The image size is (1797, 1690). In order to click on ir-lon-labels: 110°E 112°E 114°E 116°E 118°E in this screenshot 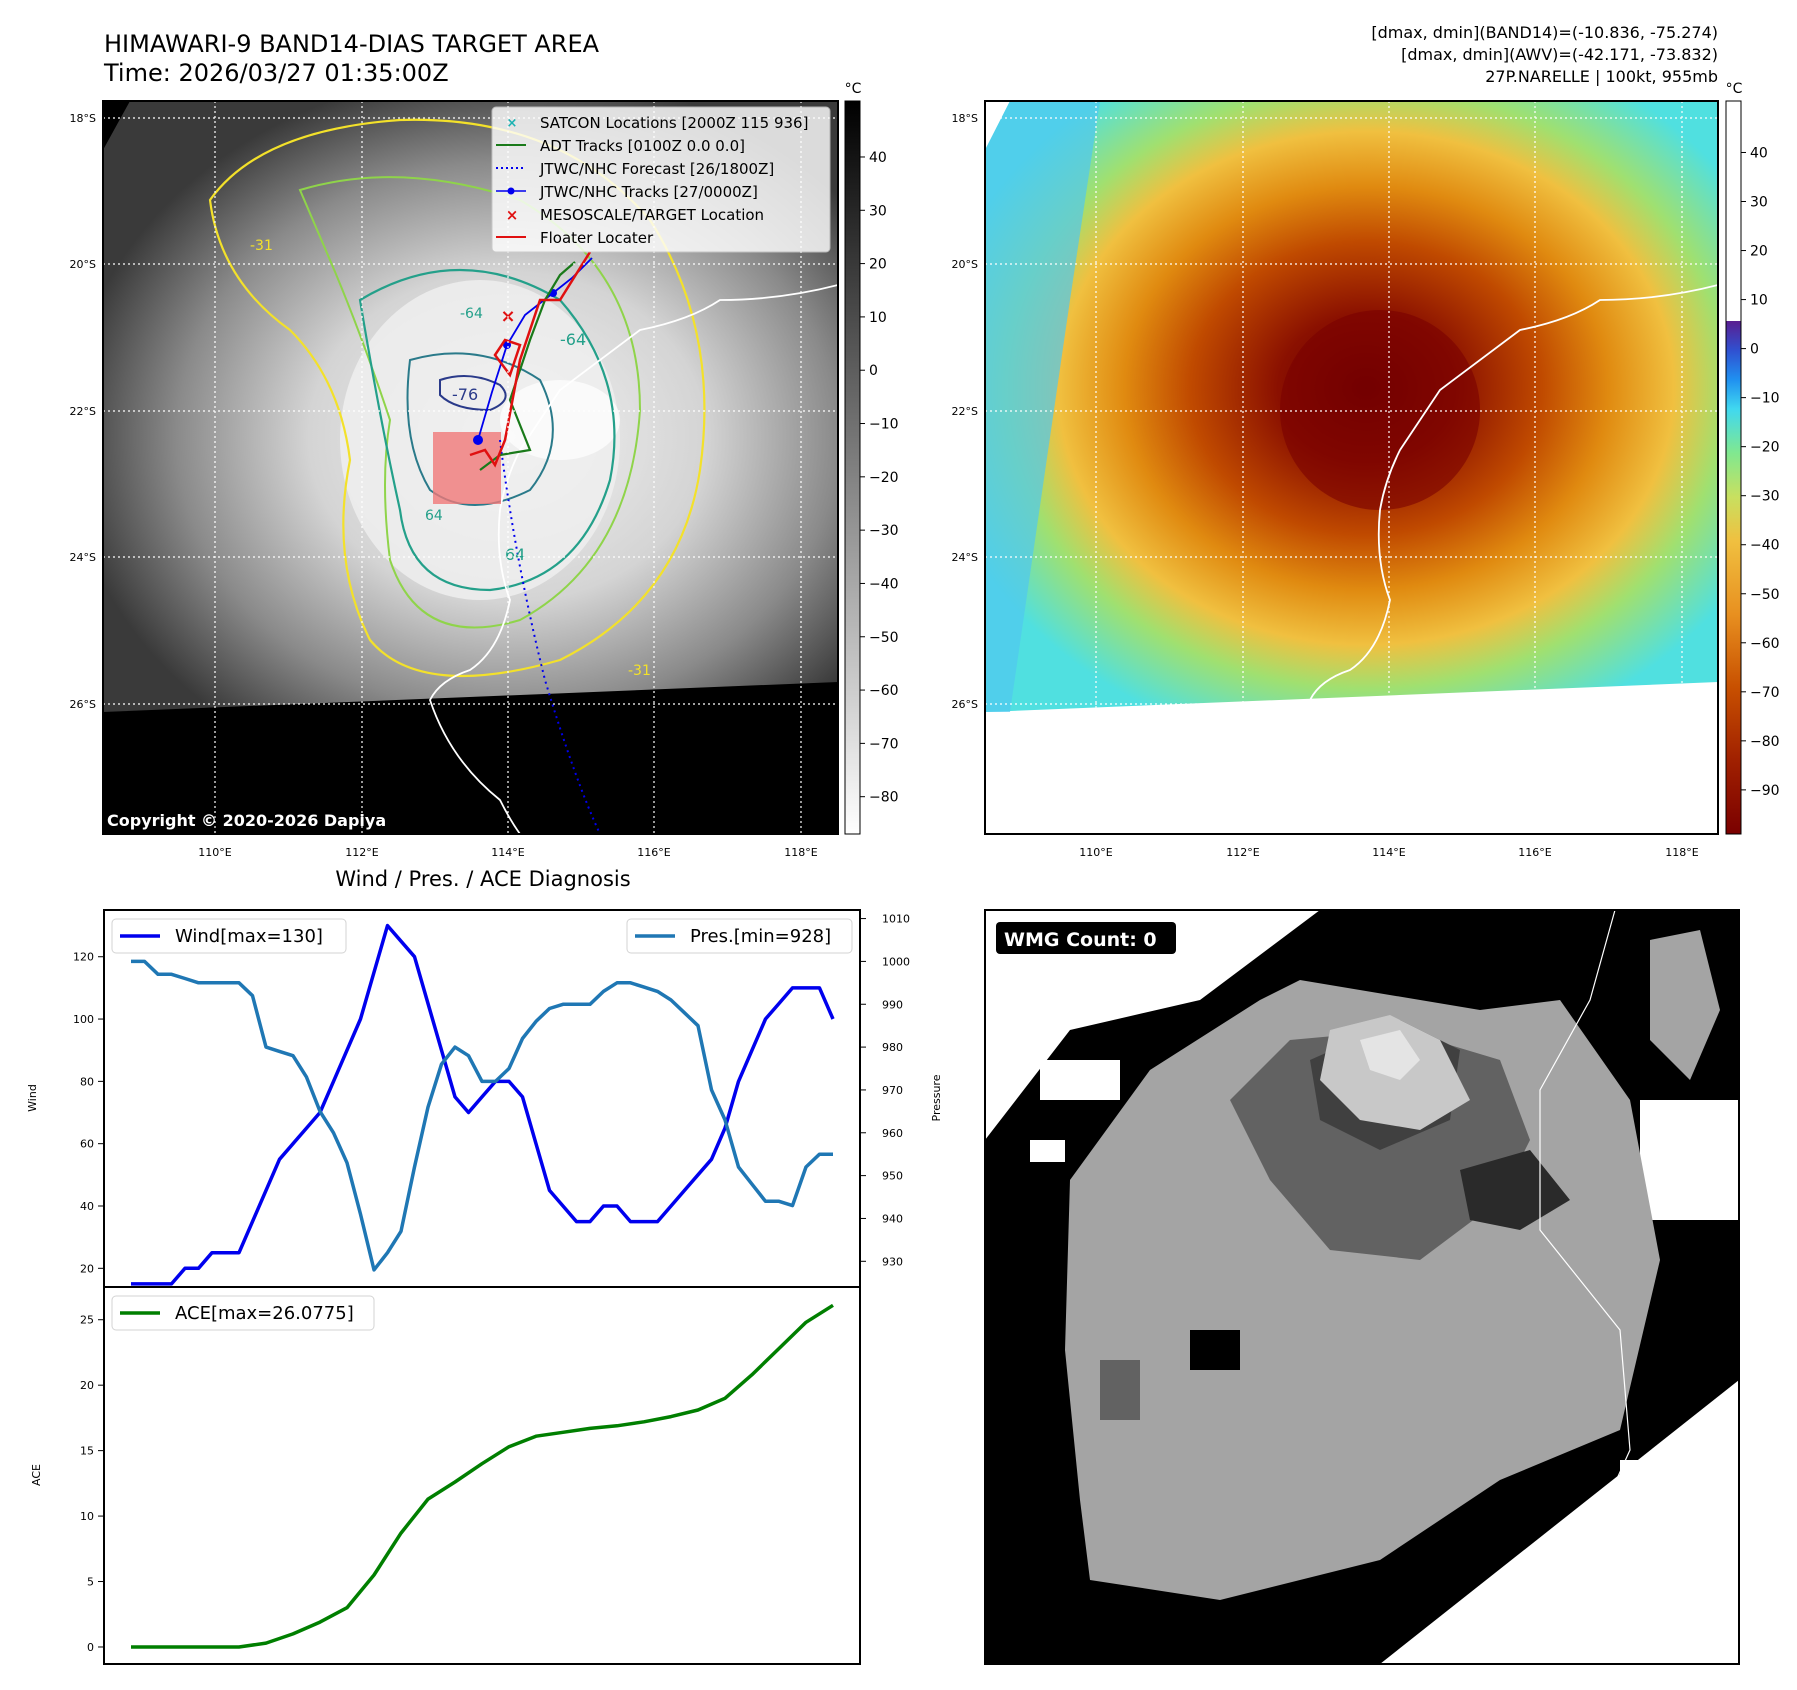, I will do `click(507, 852)`.